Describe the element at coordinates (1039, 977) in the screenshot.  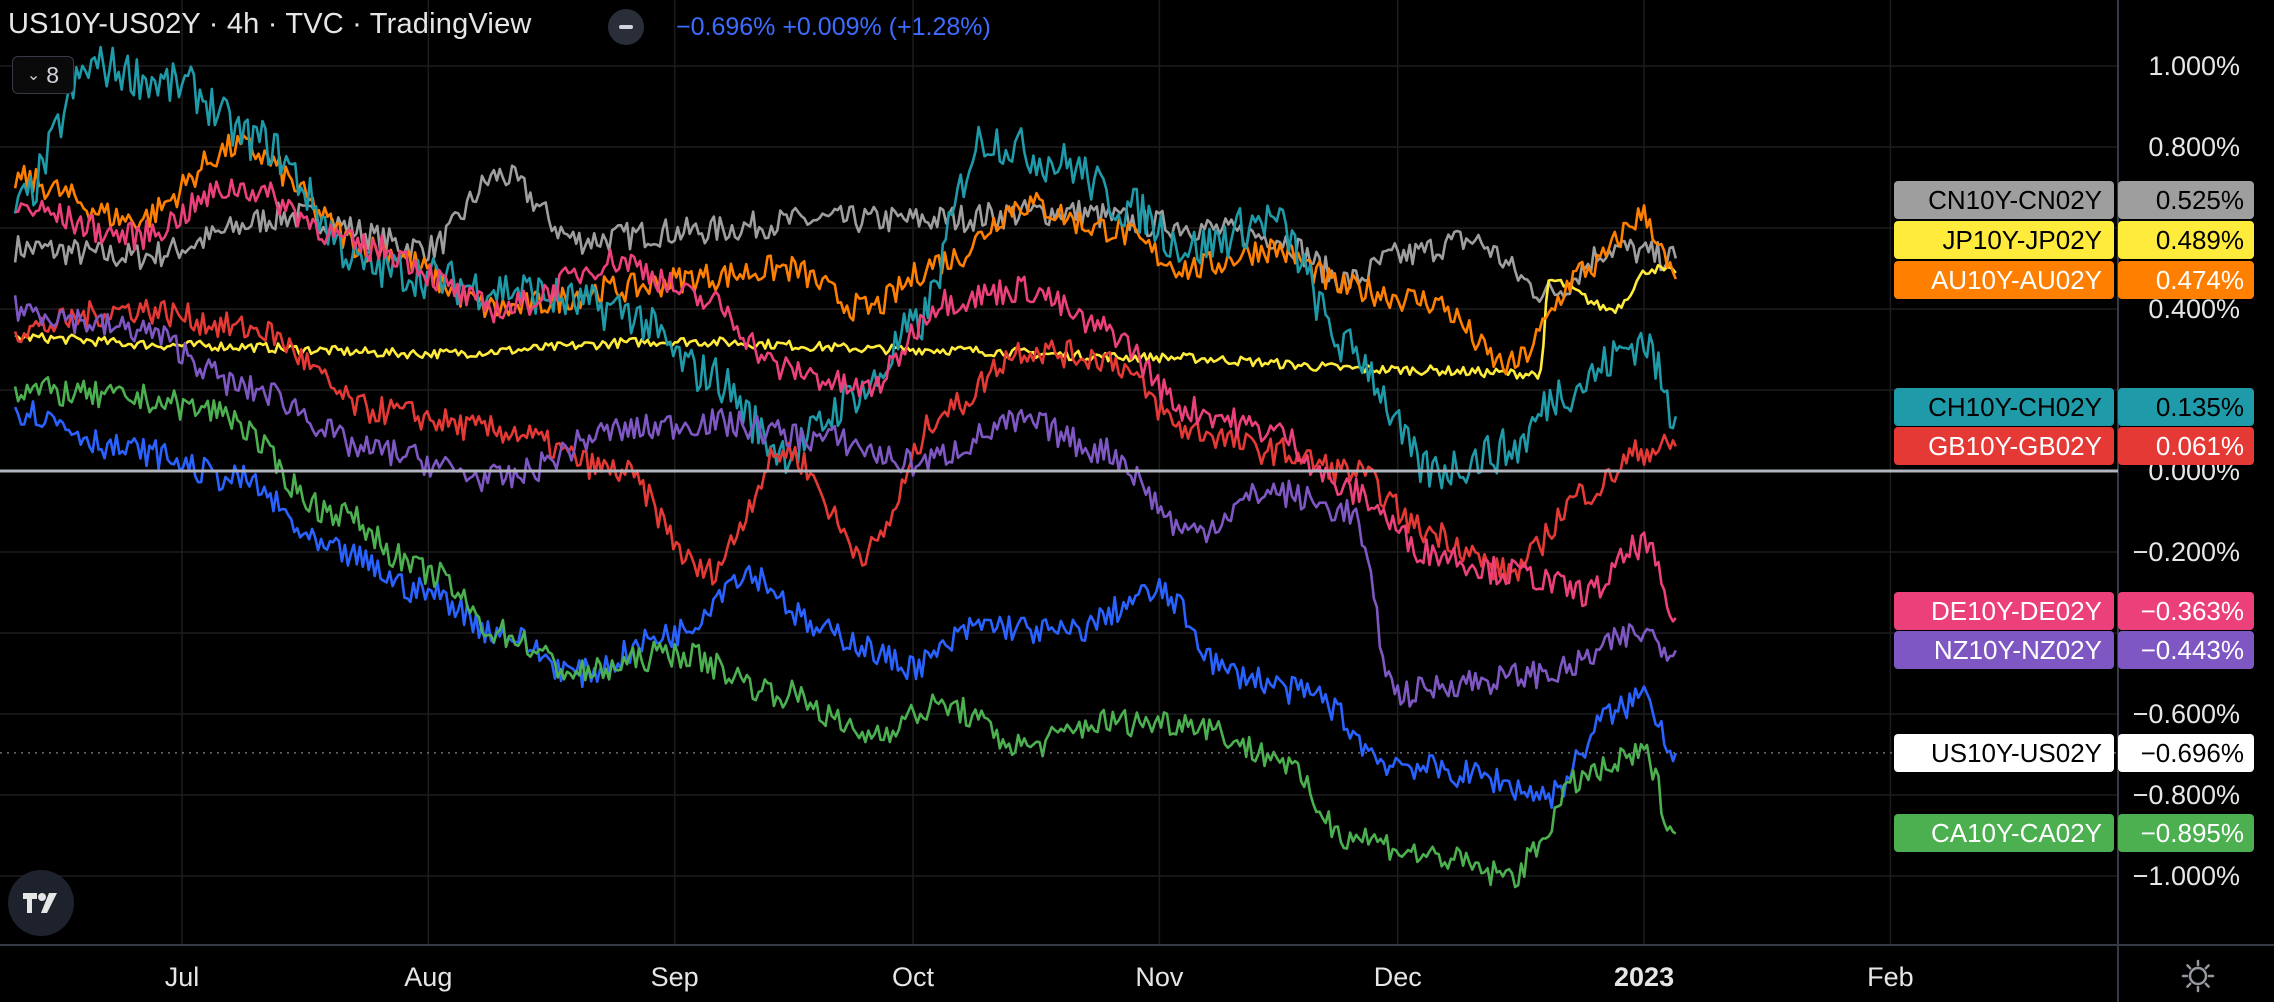
I see `time-scale-labels: Jul Aug Sep Oct Nov Dec 2023 Feb` at that location.